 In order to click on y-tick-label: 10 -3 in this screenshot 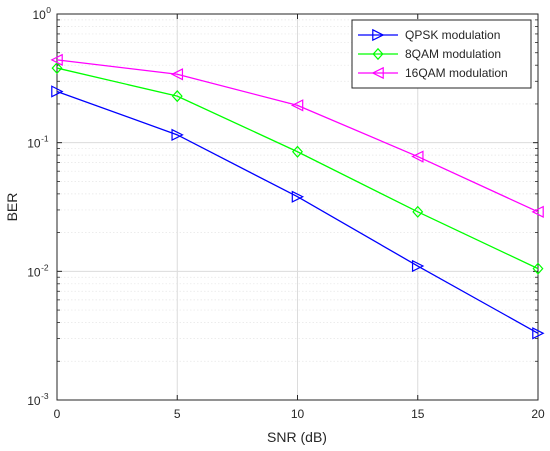, I will do `click(38, 399)`.